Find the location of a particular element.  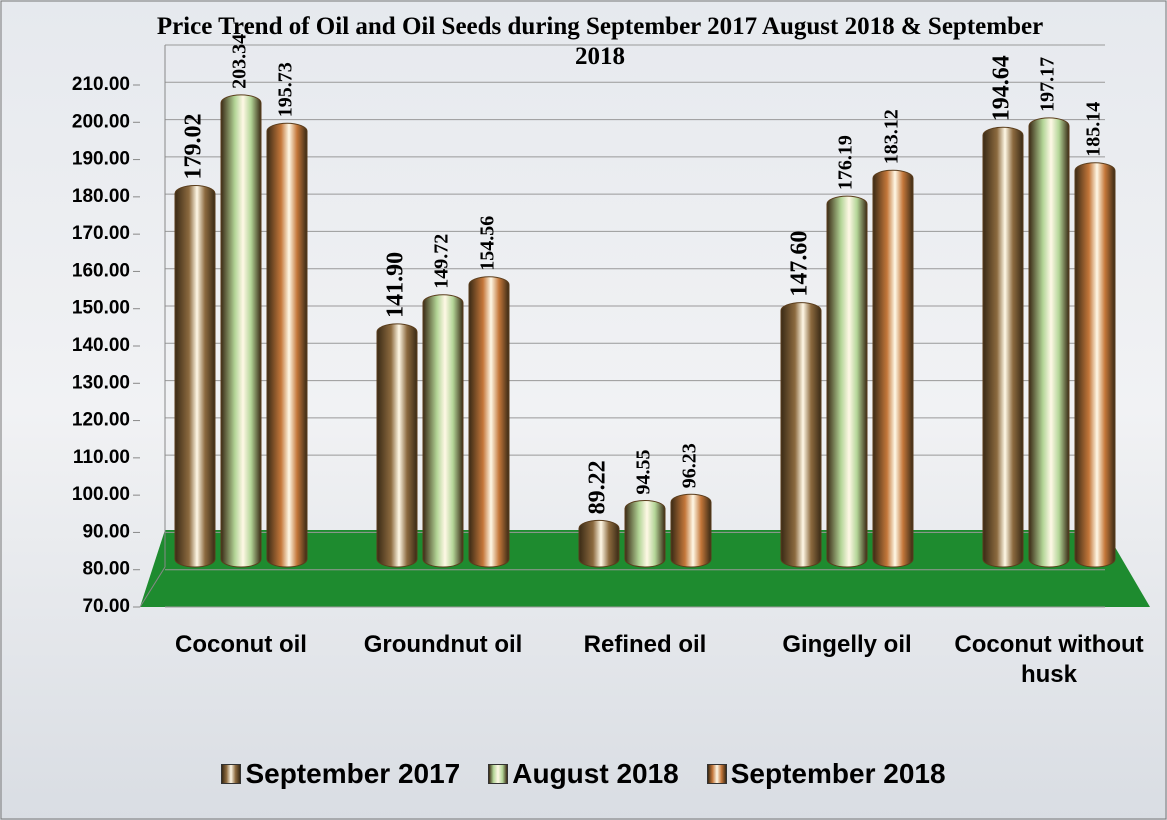

data-label: 195.73 is located at coordinates (286, 89).